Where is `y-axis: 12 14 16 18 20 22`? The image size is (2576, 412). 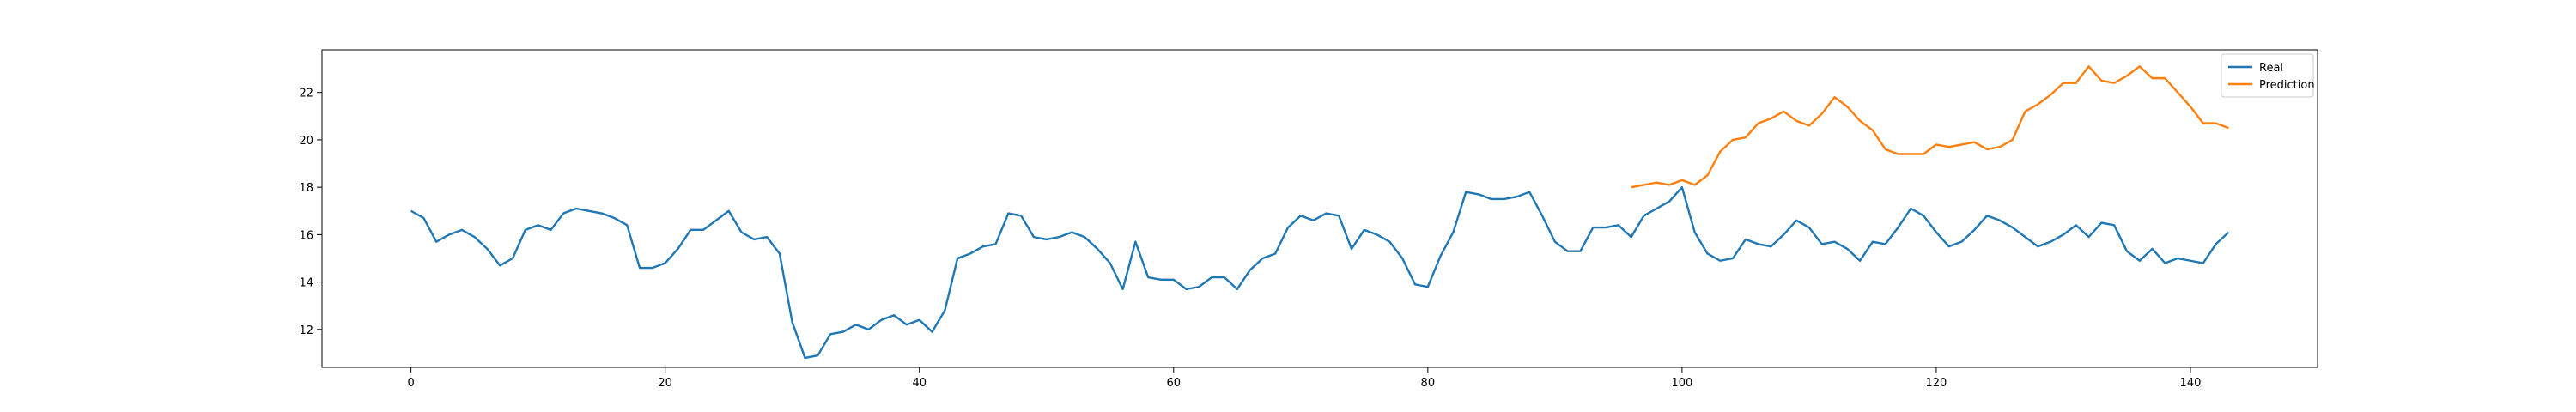 y-axis: 12 14 16 18 20 22 is located at coordinates (311, 212).